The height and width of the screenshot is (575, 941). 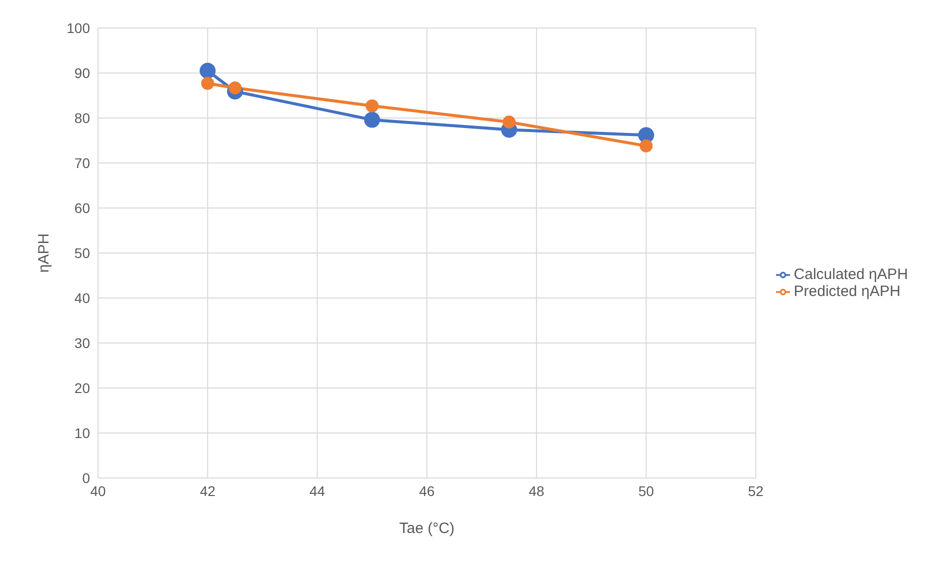 What do you see at coordinates (847, 291) in the screenshot?
I see `legend-label: Predicted ηAPH` at bounding box center [847, 291].